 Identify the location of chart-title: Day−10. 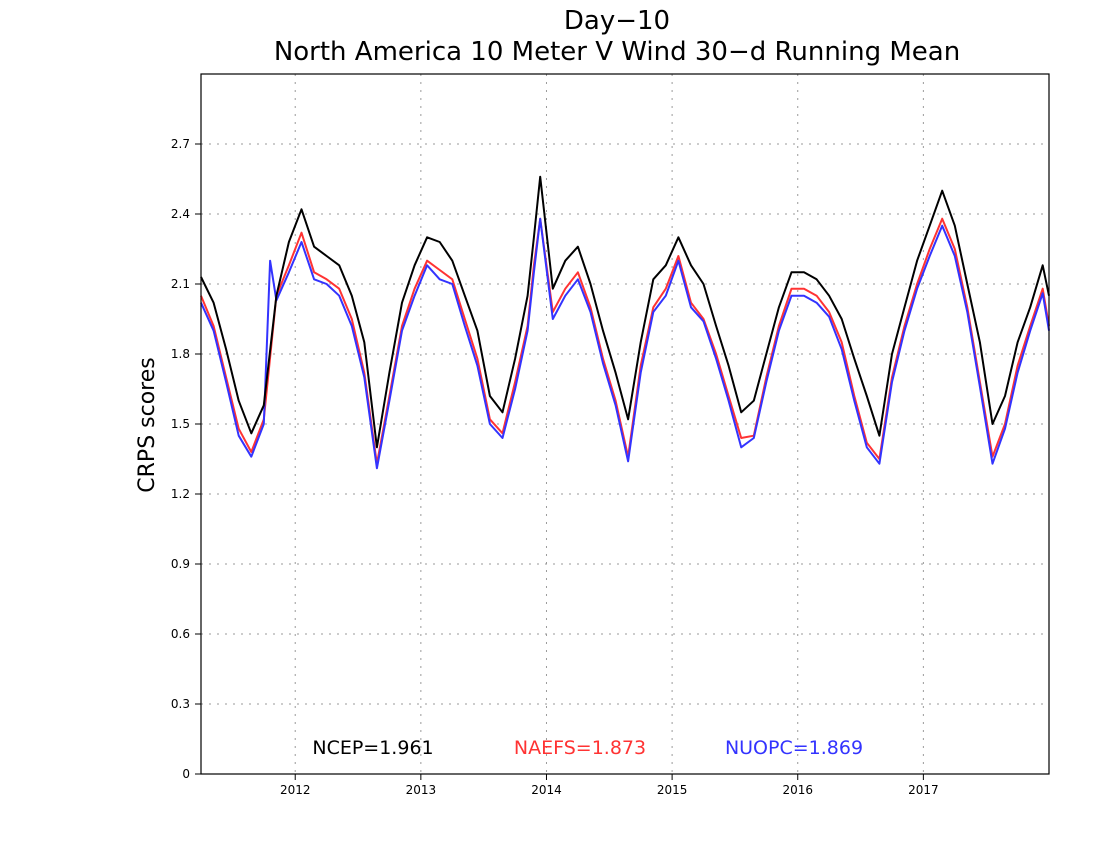
(617, 21).